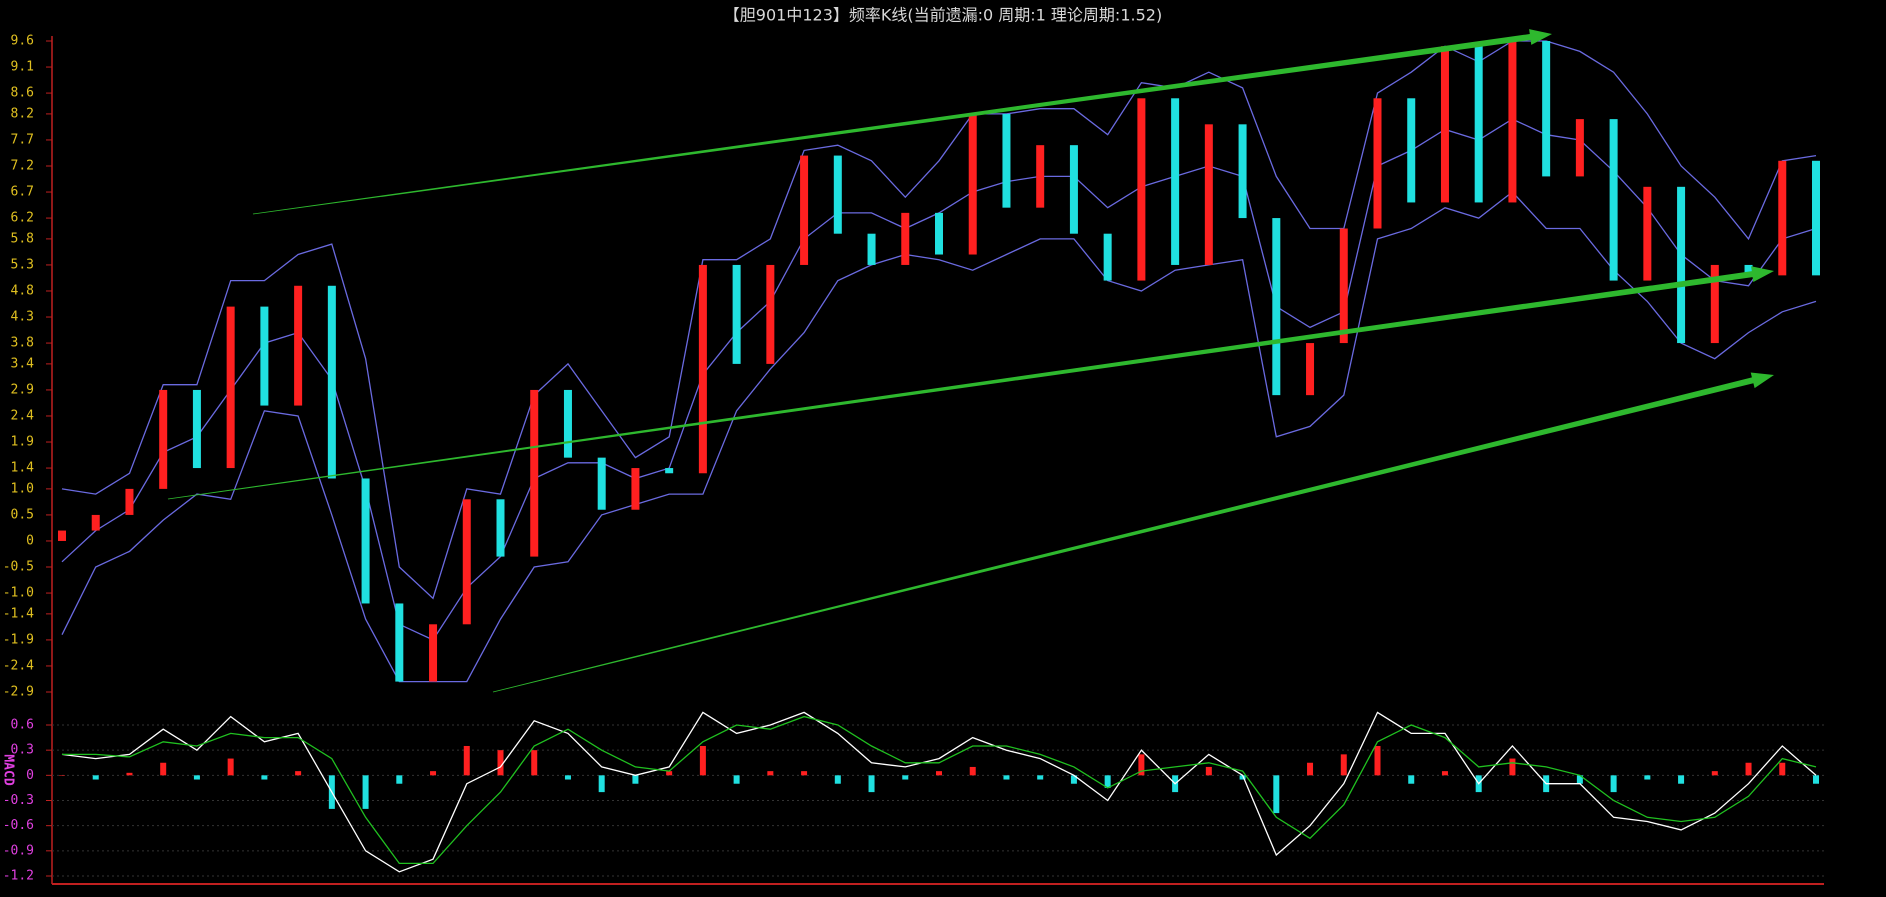 Image resolution: width=1886 pixels, height=897 pixels. I want to click on y-tick-label: 4.8, so click(22, 290).